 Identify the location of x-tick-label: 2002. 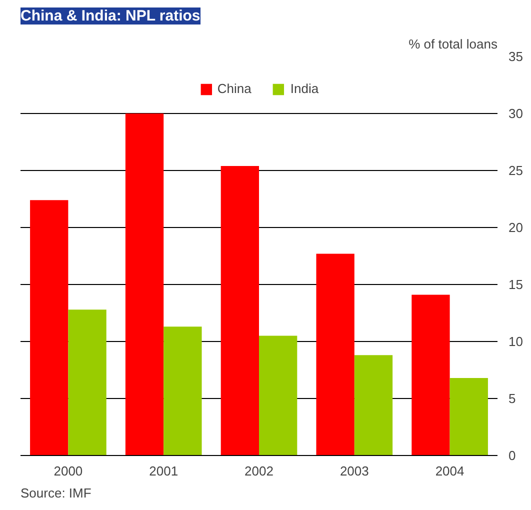
(259, 471).